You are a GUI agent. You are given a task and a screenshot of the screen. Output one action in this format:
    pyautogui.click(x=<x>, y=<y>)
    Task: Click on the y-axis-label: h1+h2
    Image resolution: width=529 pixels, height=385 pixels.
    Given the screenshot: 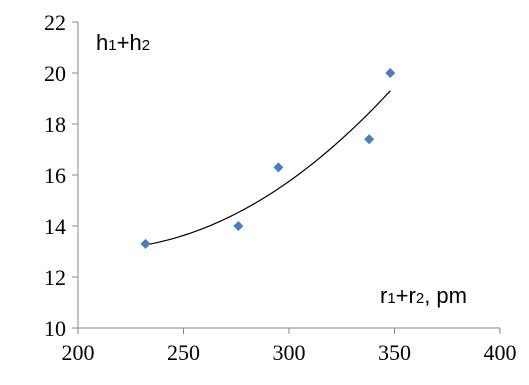 What is the action you would take?
    pyautogui.click(x=123, y=42)
    